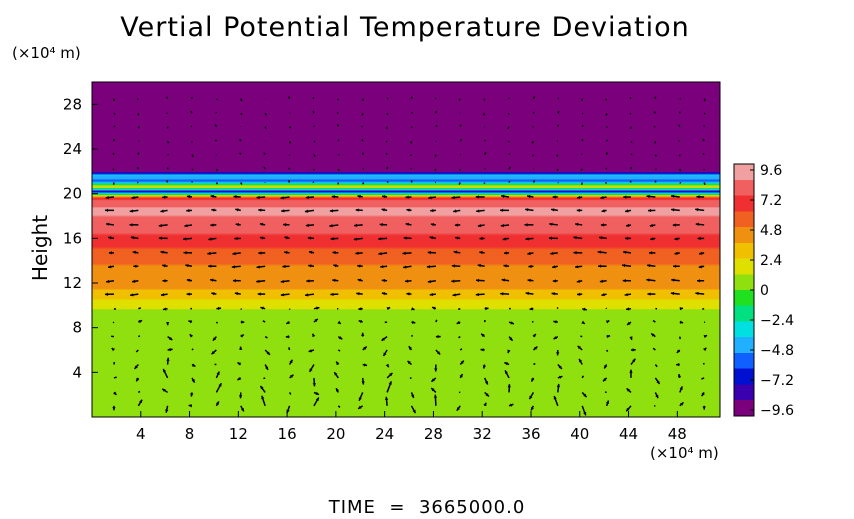 Image resolution: width=854 pixels, height=519 pixels. I want to click on x-tick-label: 32, so click(482, 434).